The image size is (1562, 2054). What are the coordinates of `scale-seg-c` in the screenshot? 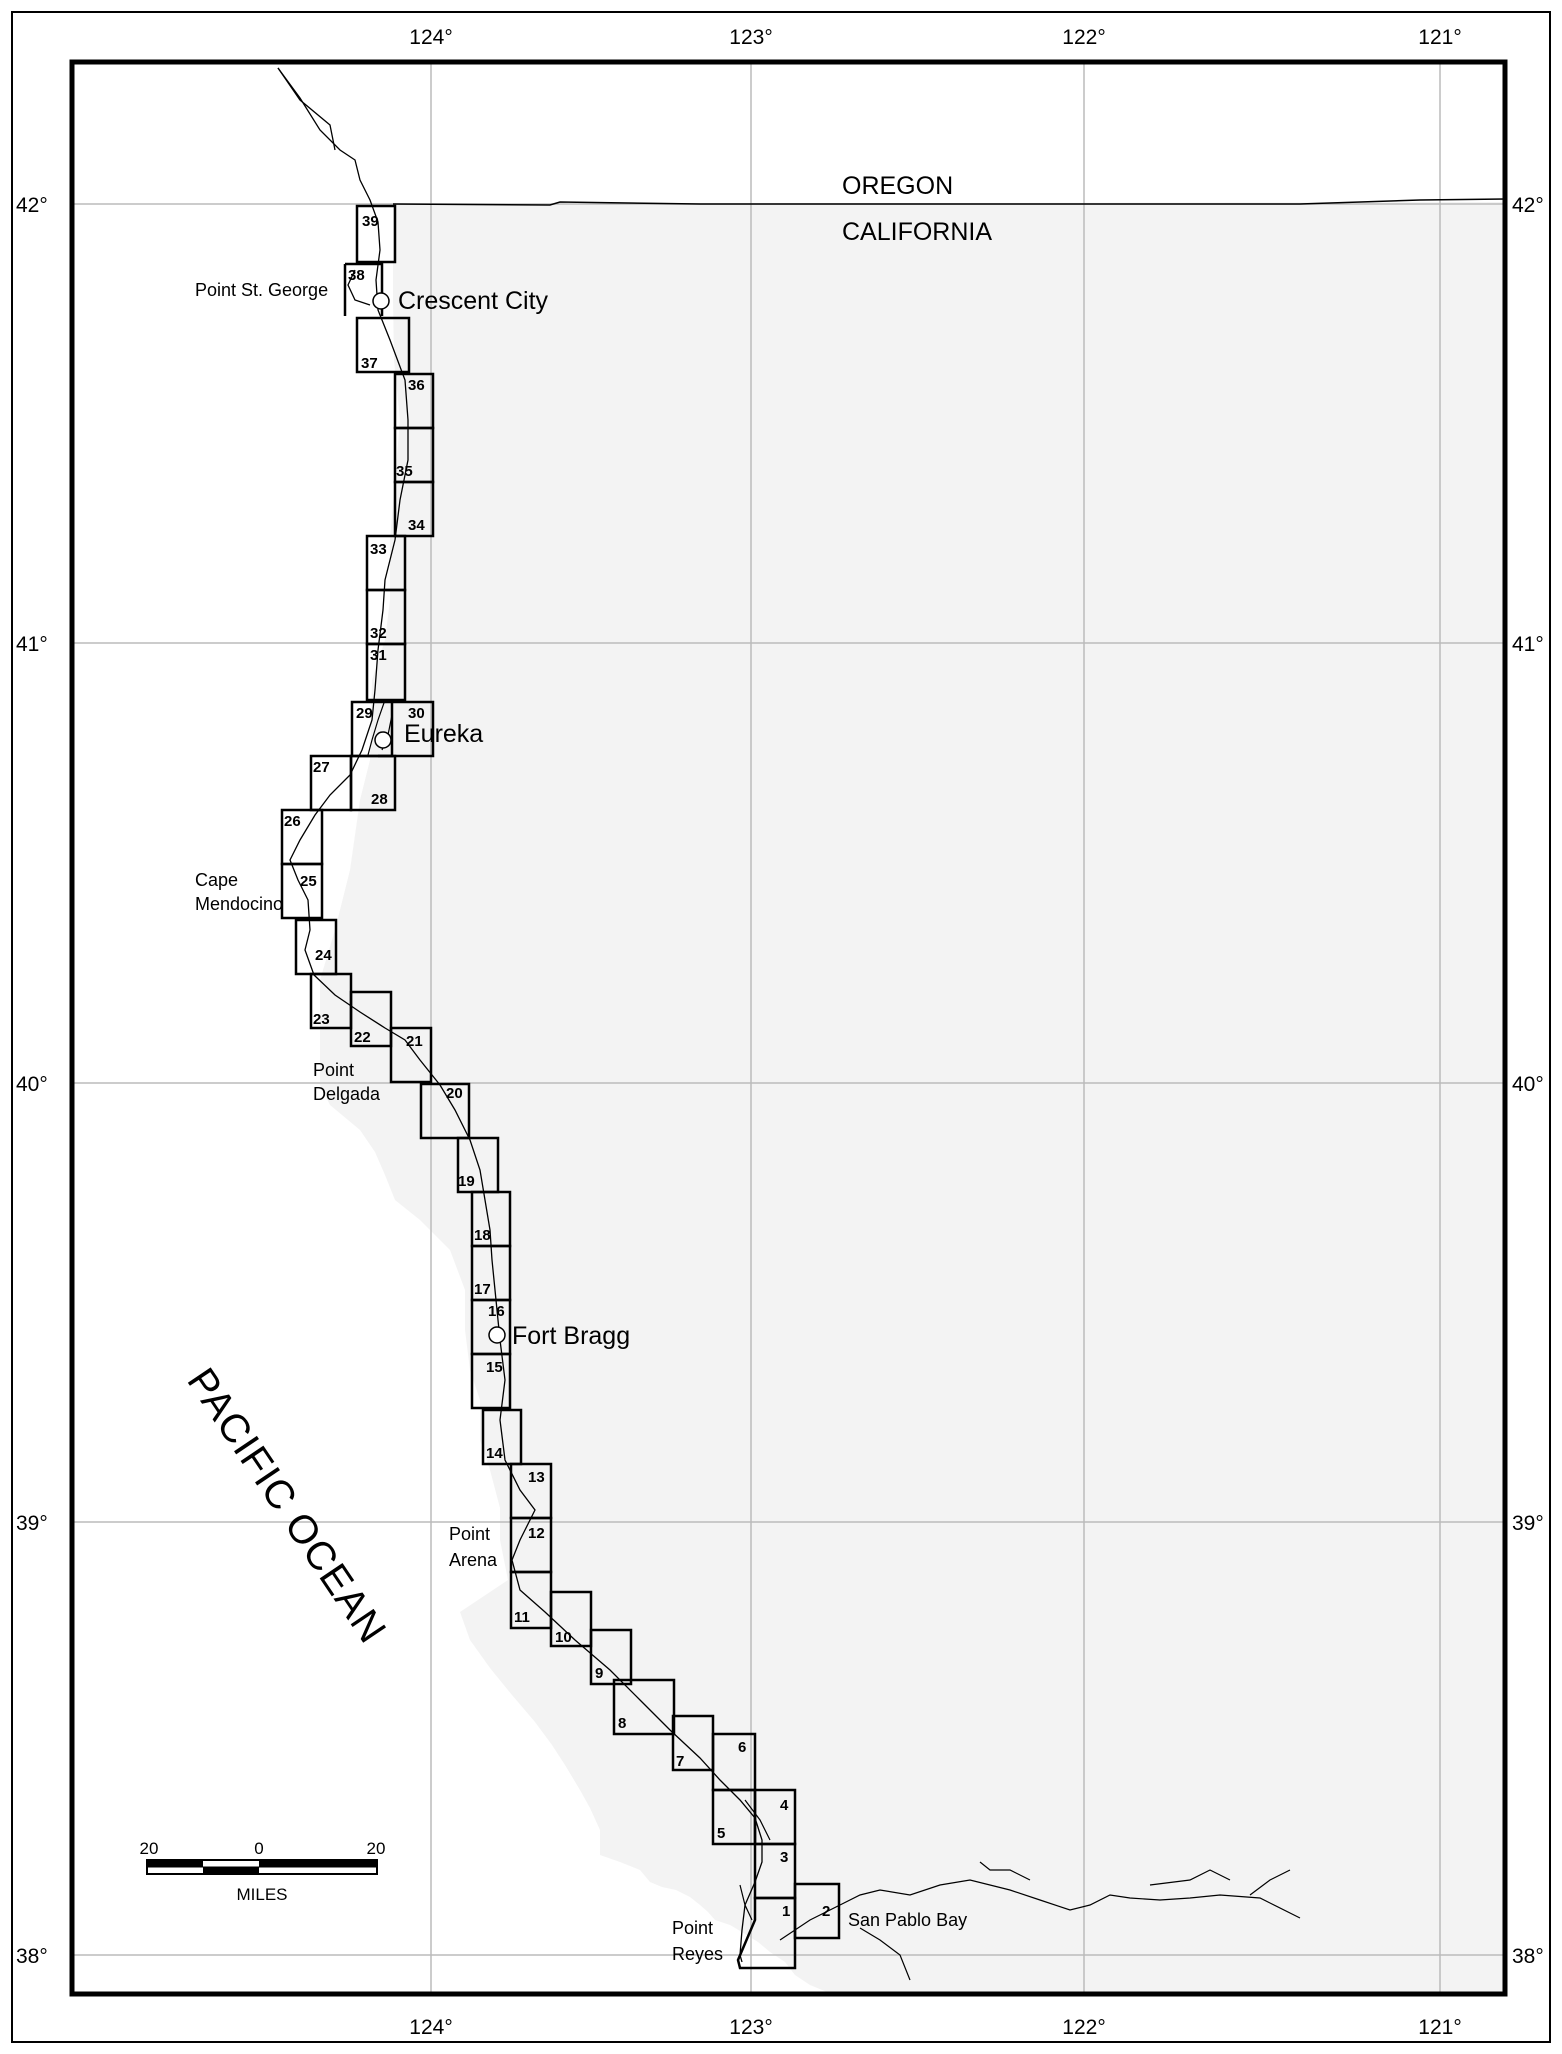 It's located at (318, 1863).